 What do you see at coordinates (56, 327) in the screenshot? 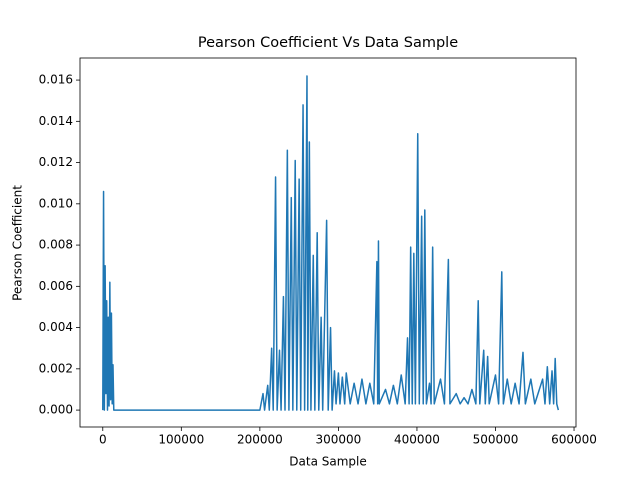
I see `y-tick-label: 0.004` at bounding box center [56, 327].